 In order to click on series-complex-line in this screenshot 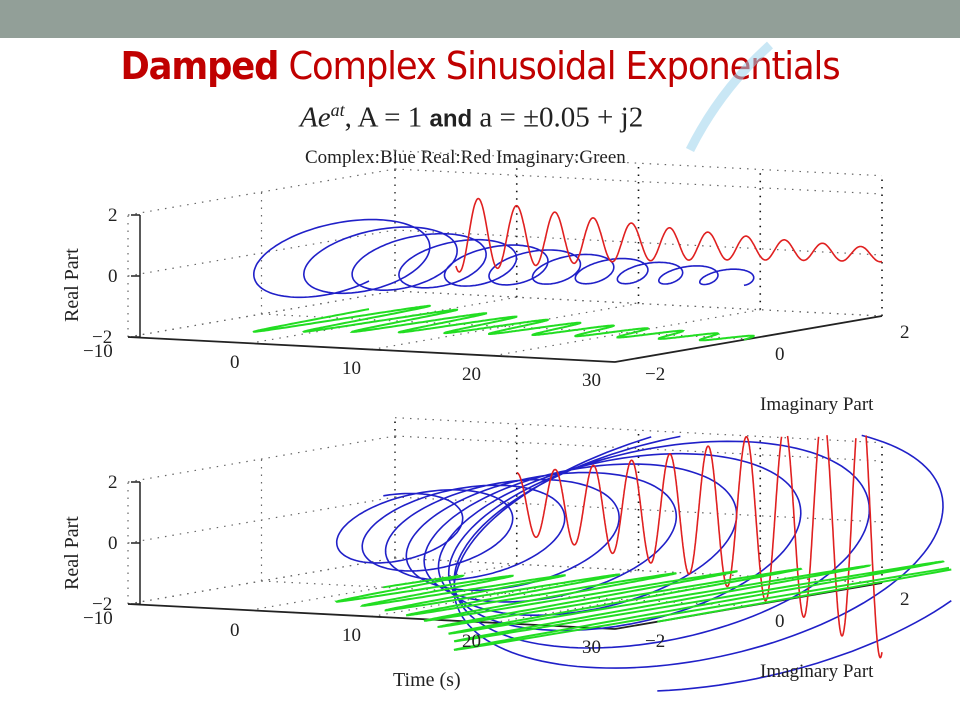, I will do `click(503, 258)`.